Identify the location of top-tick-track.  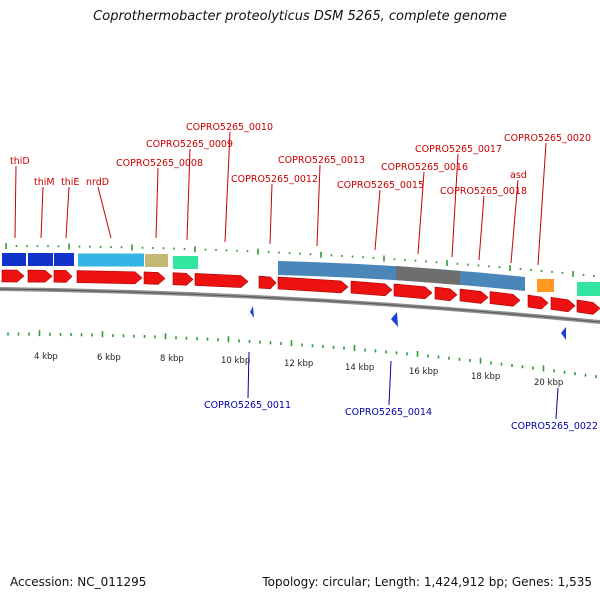
(300, 260).